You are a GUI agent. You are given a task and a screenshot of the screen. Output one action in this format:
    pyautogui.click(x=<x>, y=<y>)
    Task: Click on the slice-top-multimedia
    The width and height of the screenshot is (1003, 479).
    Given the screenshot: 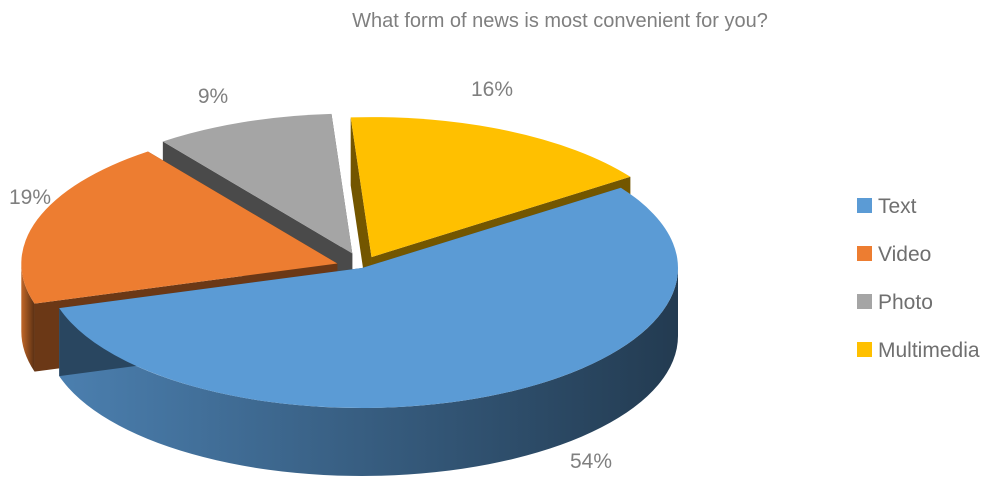 What is the action you would take?
    pyautogui.click(x=490, y=187)
    